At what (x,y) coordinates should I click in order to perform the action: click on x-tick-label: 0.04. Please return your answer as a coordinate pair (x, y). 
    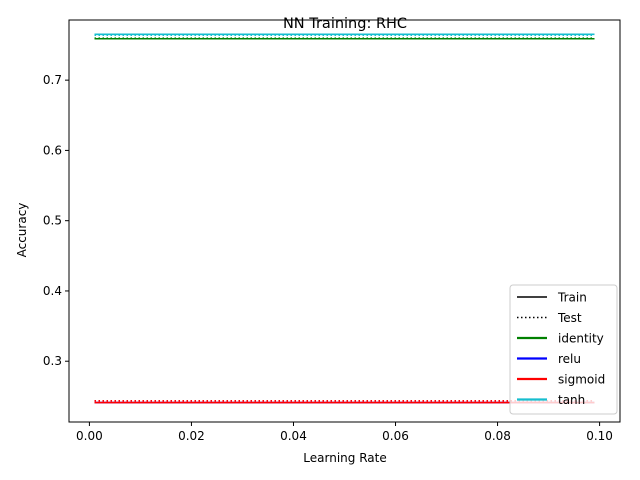
    Looking at the image, I should click on (293, 436).